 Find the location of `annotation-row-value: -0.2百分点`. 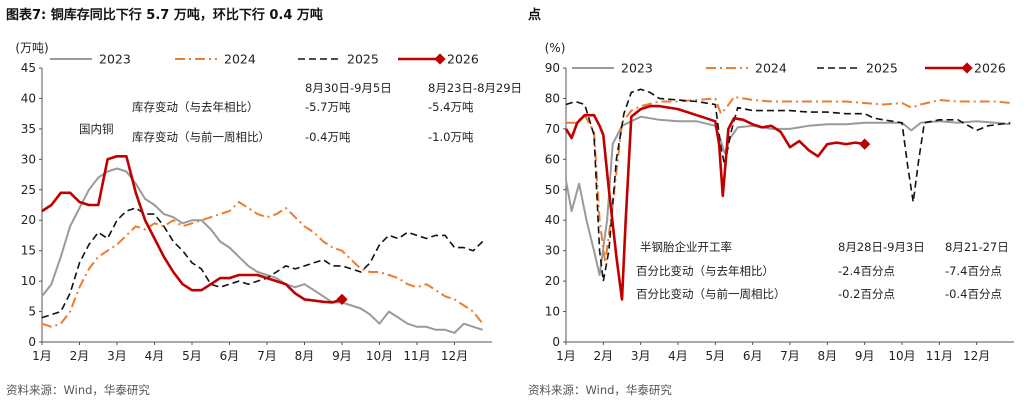

annotation-row-value: -0.2百分点 is located at coordinates (866, 294).